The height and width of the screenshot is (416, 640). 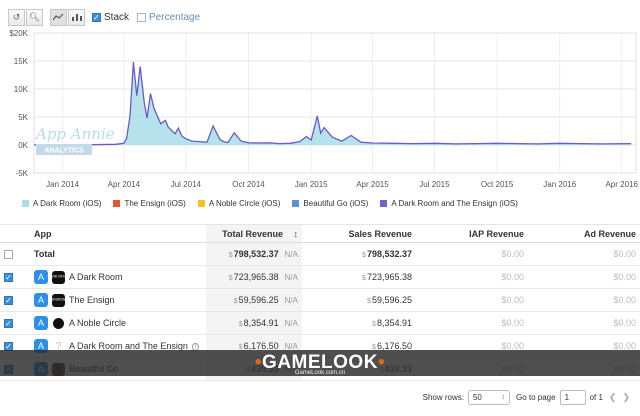 I want to click on percentage-label: Percentage, so click(x=175, y=17).